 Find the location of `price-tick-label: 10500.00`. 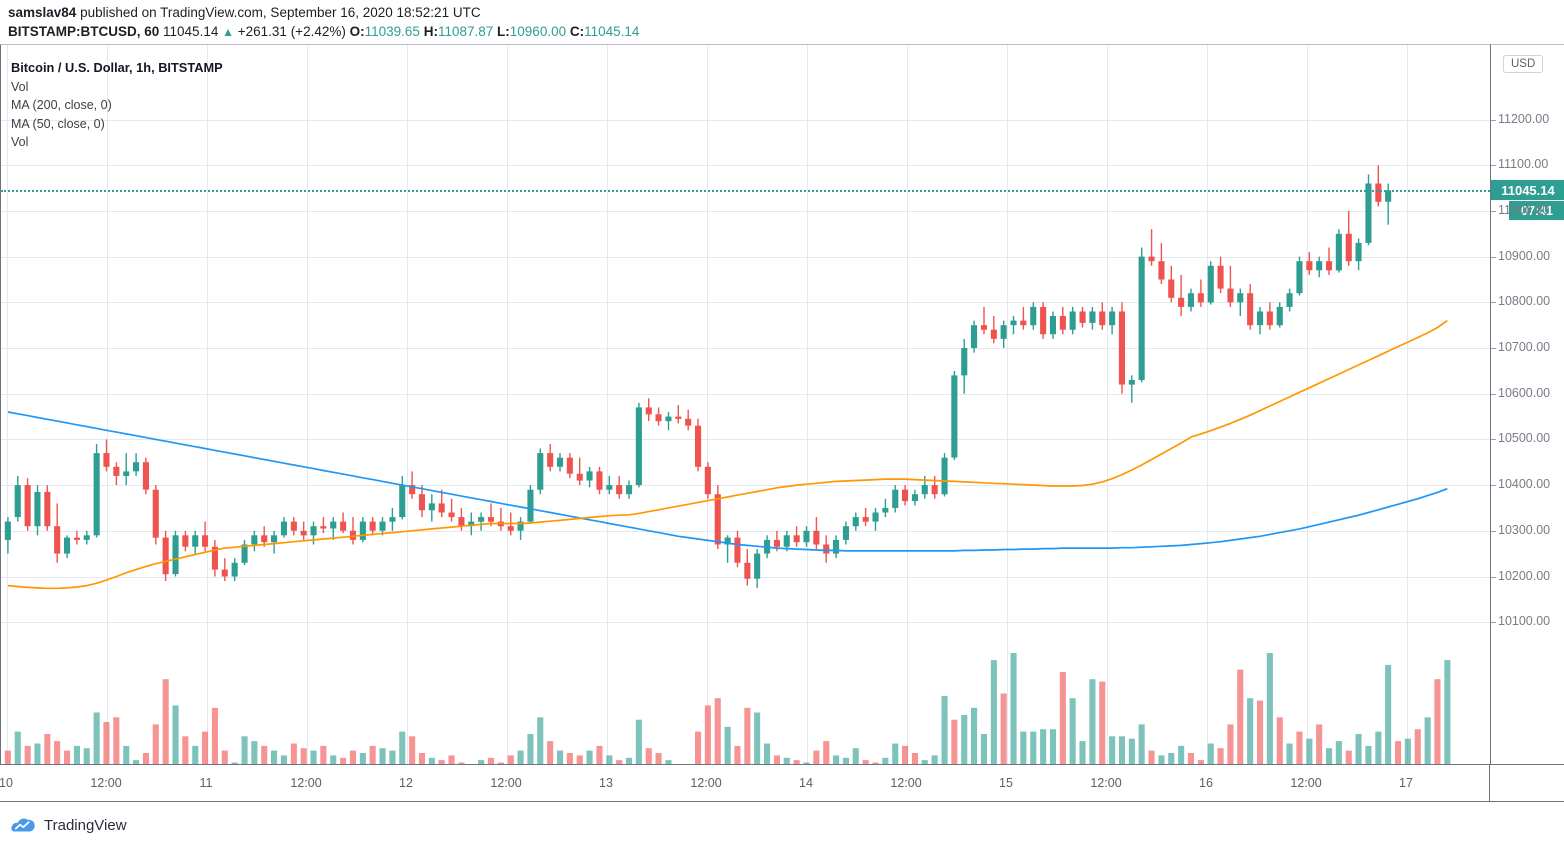

price-tick-label: 10500.00 is located at coordinates (1524, 438).